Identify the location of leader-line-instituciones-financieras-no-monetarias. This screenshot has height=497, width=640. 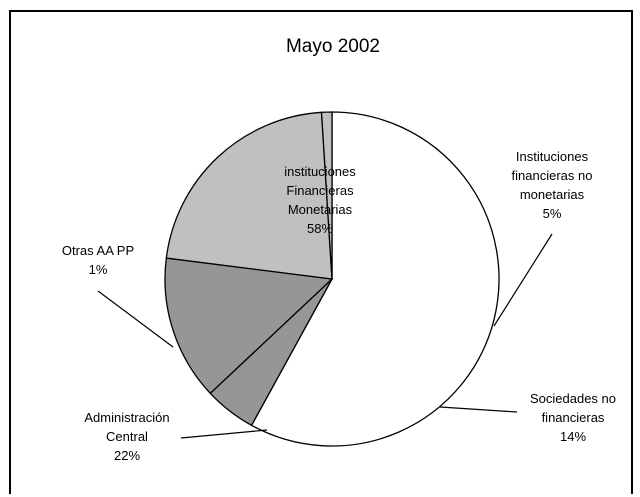
(523, 280).